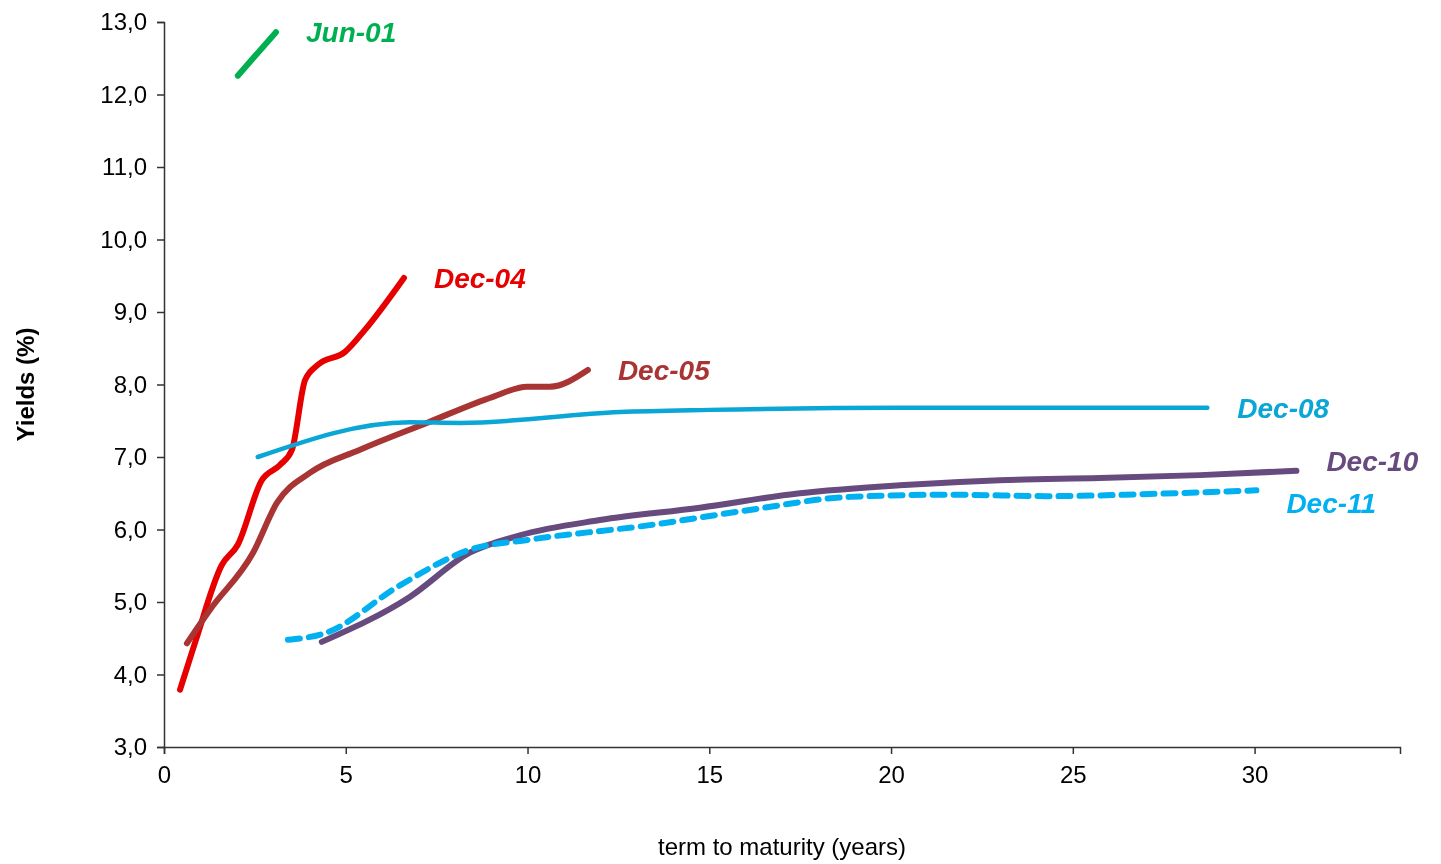  Describe the element at coordinates (130, 529) in the screenshot. I see `y-tick-label: 6,0` at that location.